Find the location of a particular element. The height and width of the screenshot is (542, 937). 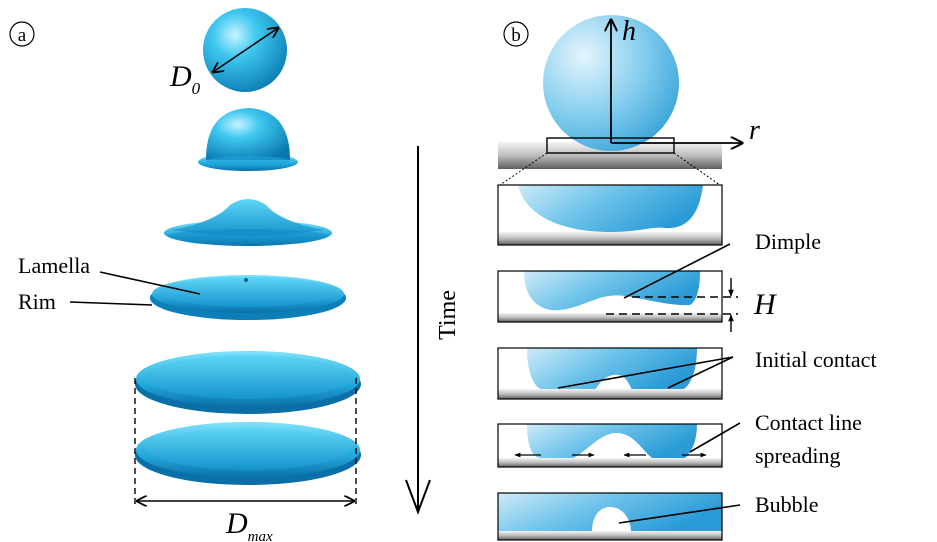

panel-b-circle is located at coordinates (516, 34).